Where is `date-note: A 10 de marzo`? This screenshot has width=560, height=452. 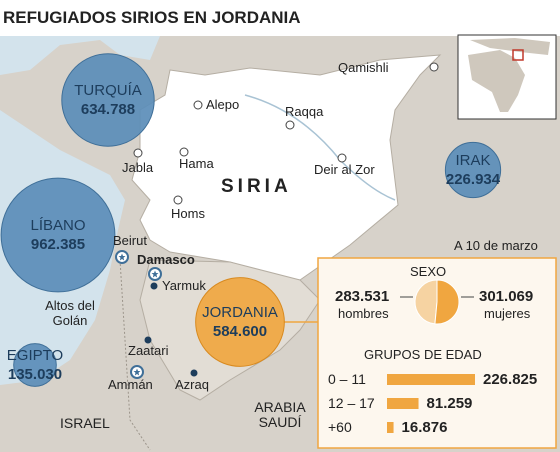 date-note: A 10 de marzo is located at coordinates (496, 245).